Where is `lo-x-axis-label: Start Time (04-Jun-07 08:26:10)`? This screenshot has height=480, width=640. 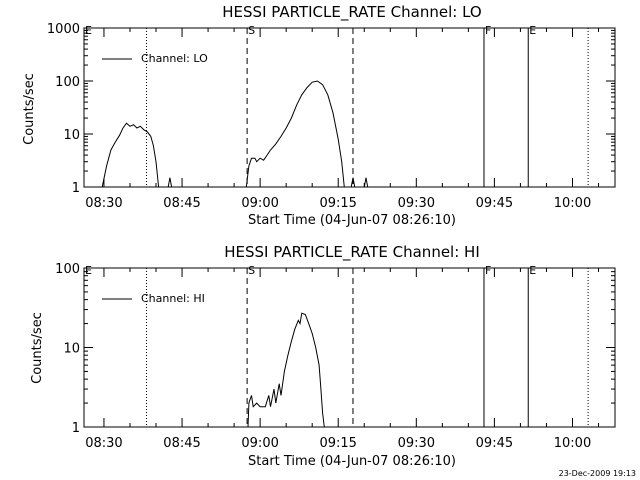
lo-x-axis-label: Start Time (04-Jun-07 08:26:10) is located at coordinates (352, 220).